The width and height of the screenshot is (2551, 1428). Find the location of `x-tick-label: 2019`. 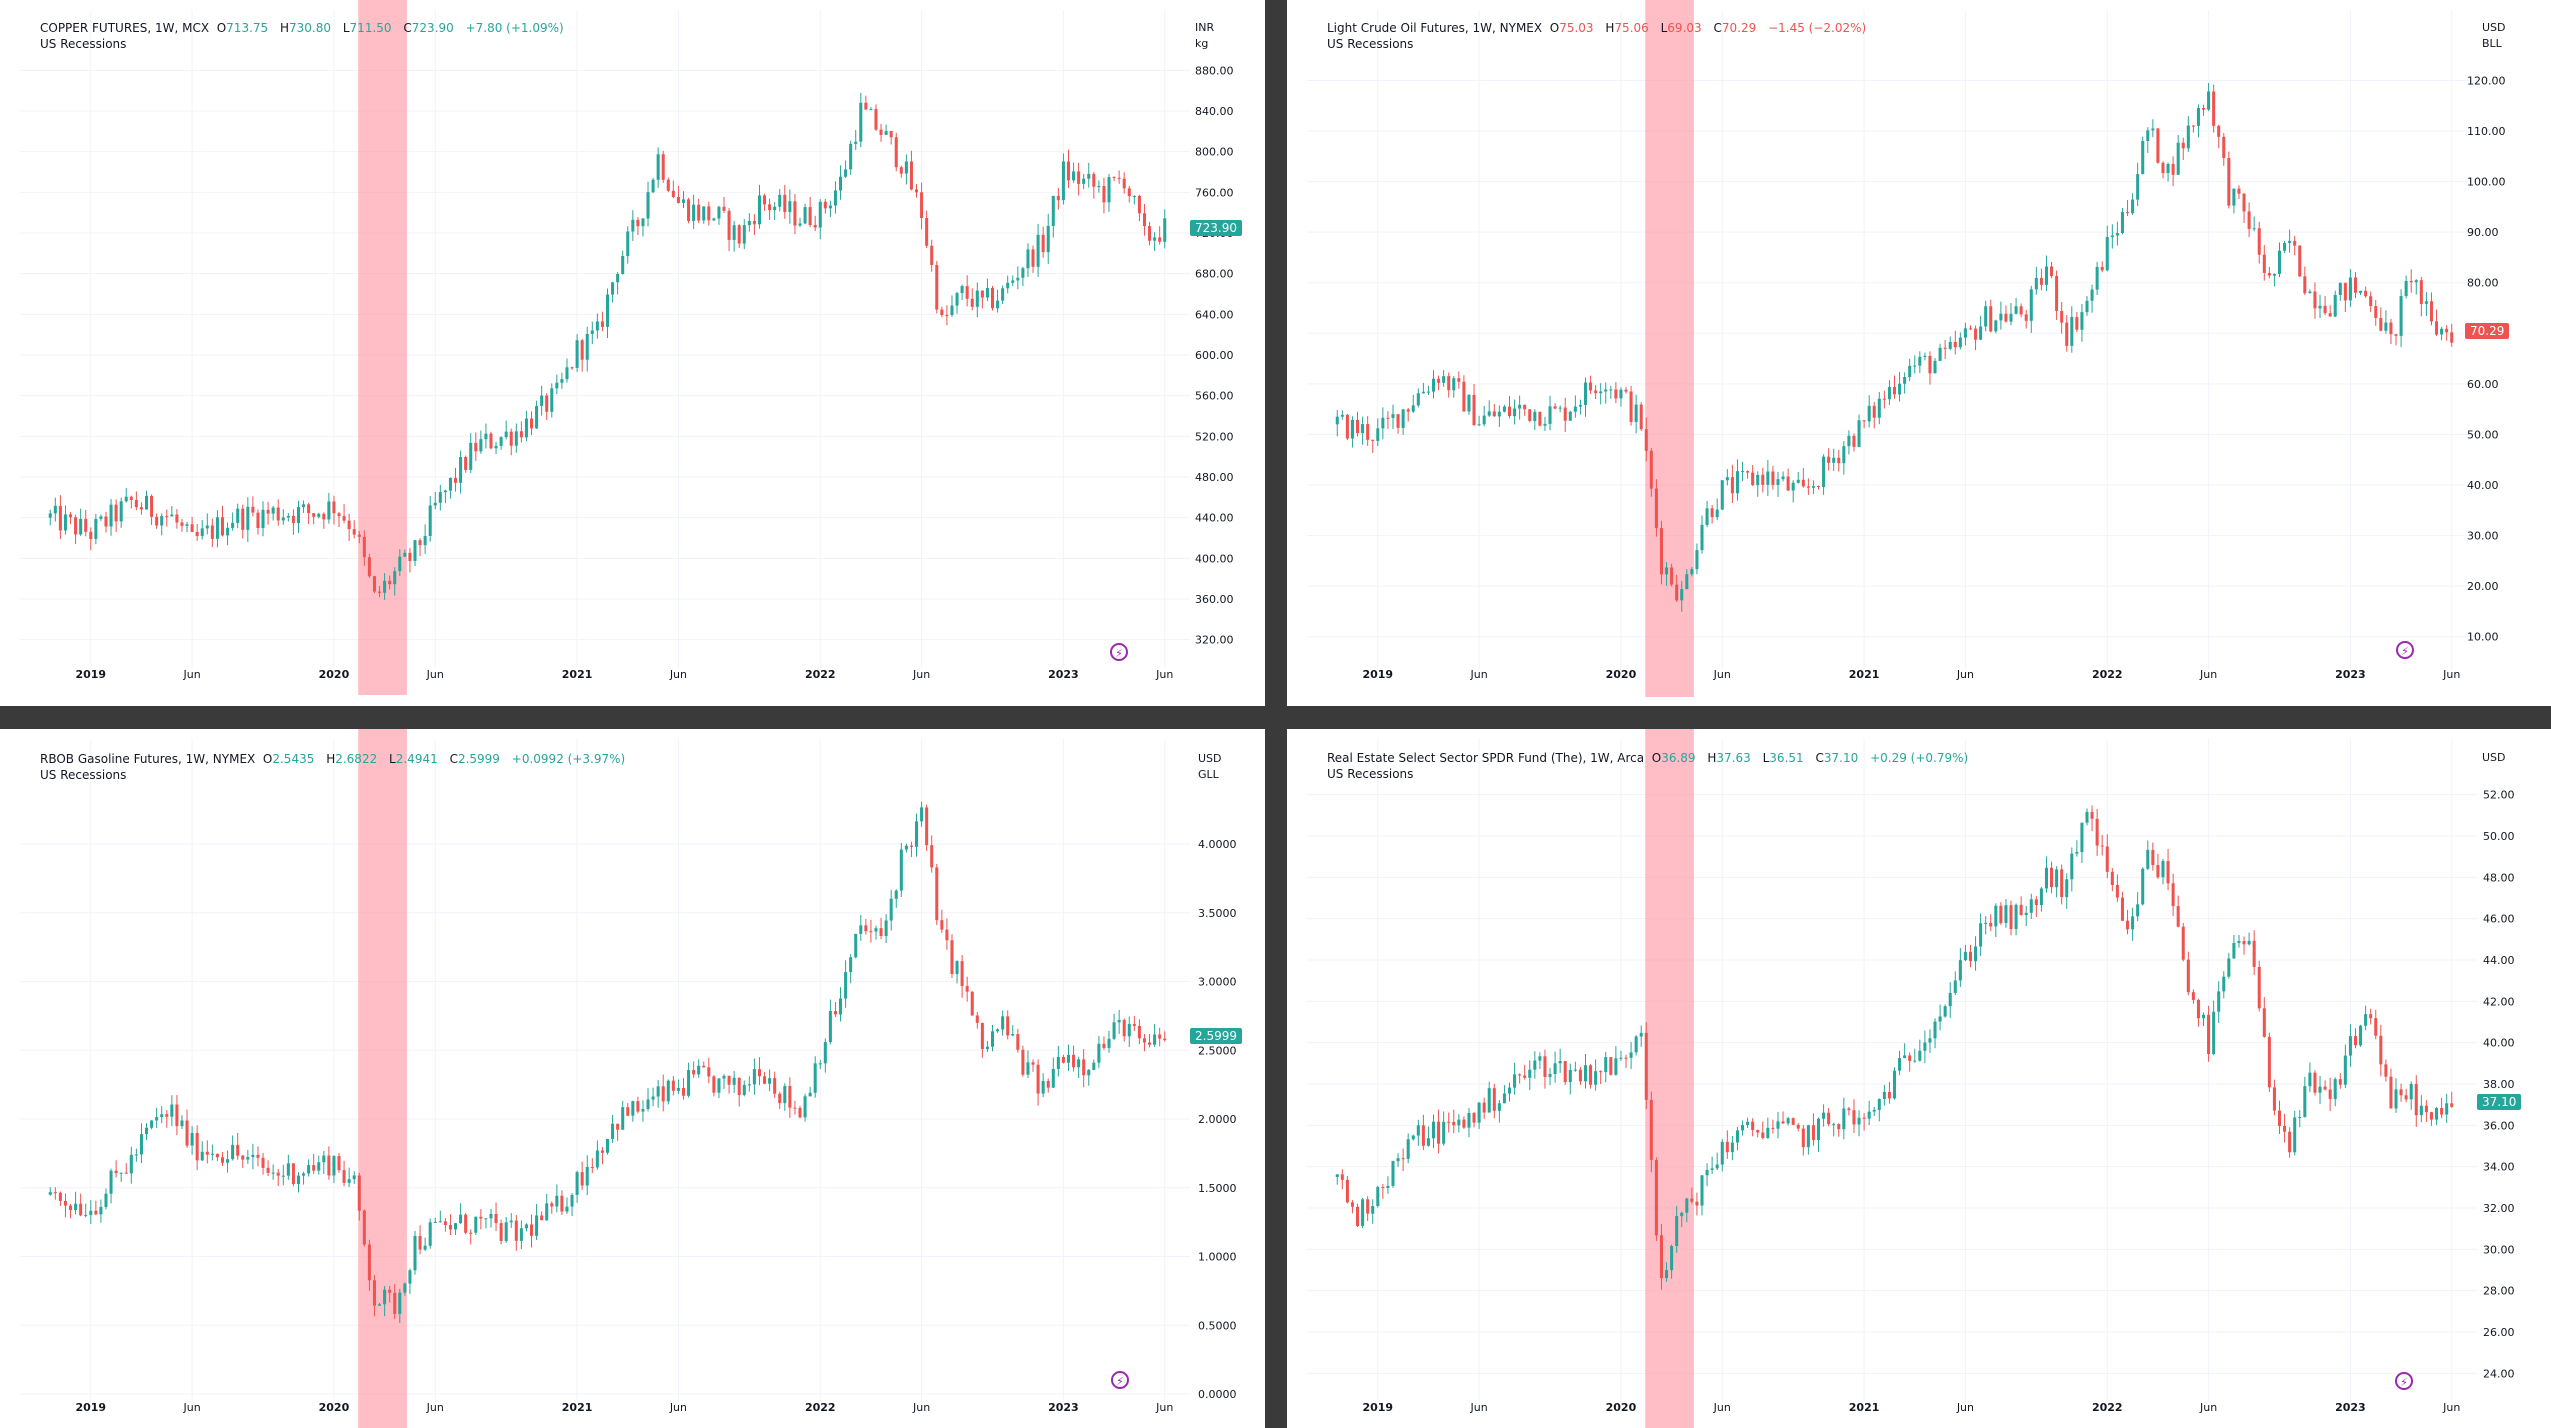

x-tick-label: 2019 is located at coordinates (1377, 1407).